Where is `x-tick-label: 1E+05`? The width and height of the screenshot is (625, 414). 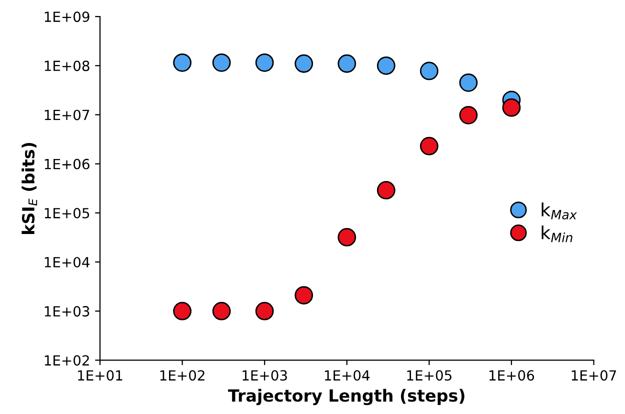 x-tick-label: 1E+05 is located at coordinates (429, 375).